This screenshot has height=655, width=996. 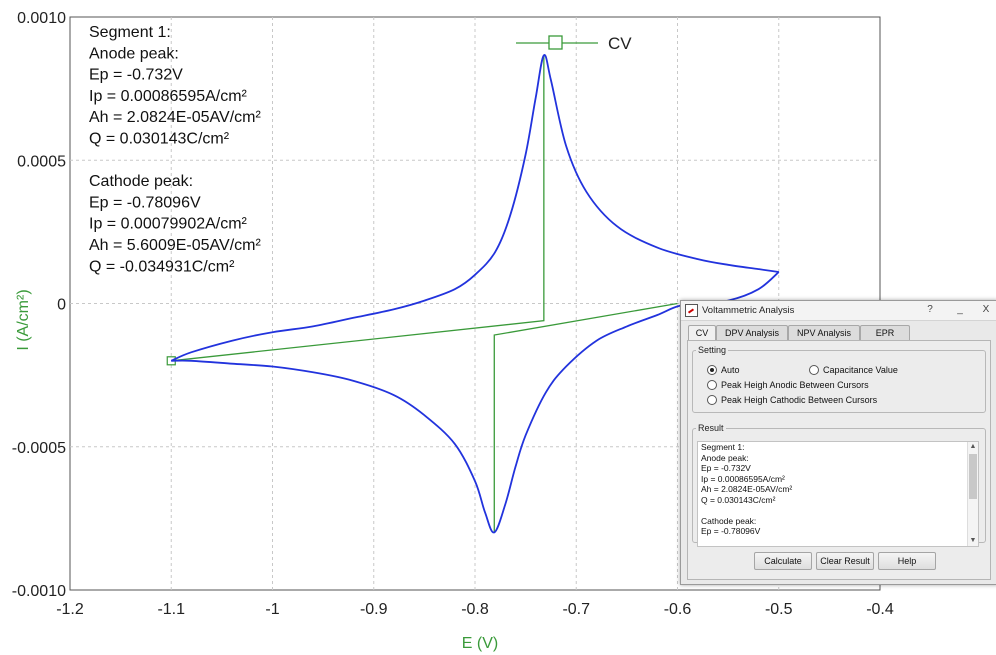 I want to click on radio-capacitance-label: Capacitance Value, so click(x=860, y=370).